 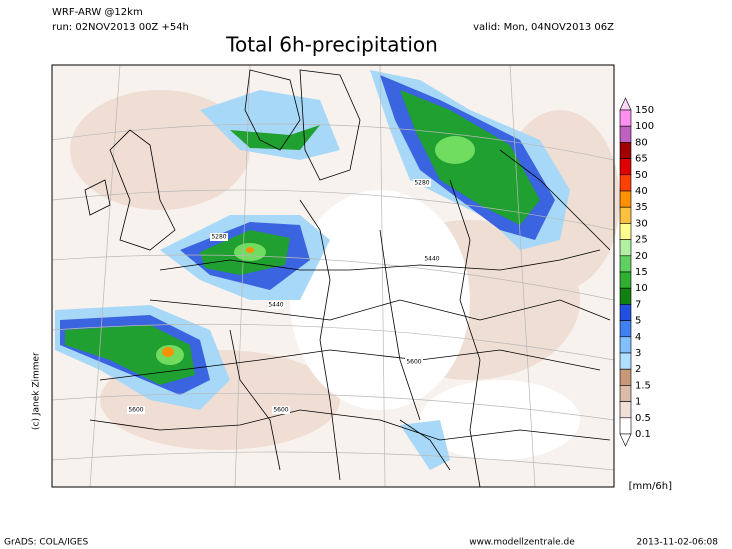 What do you see at coordinates (641, 223) in the screenshot?
I see `legend-label: 30` at bounding box center [641, 223].